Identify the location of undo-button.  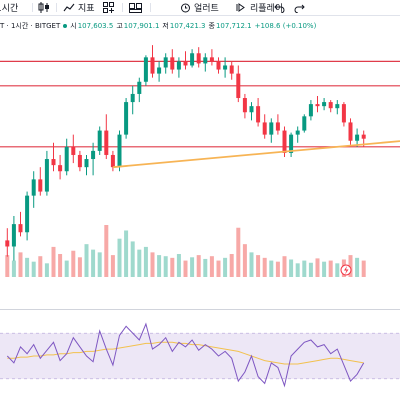
(279, 7).